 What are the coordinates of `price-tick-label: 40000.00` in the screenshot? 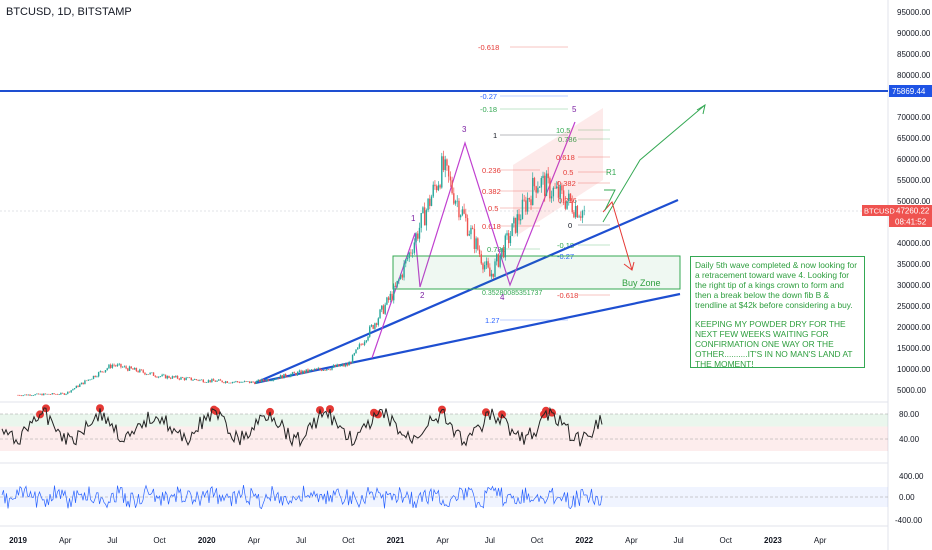 It's located at (914, 243).